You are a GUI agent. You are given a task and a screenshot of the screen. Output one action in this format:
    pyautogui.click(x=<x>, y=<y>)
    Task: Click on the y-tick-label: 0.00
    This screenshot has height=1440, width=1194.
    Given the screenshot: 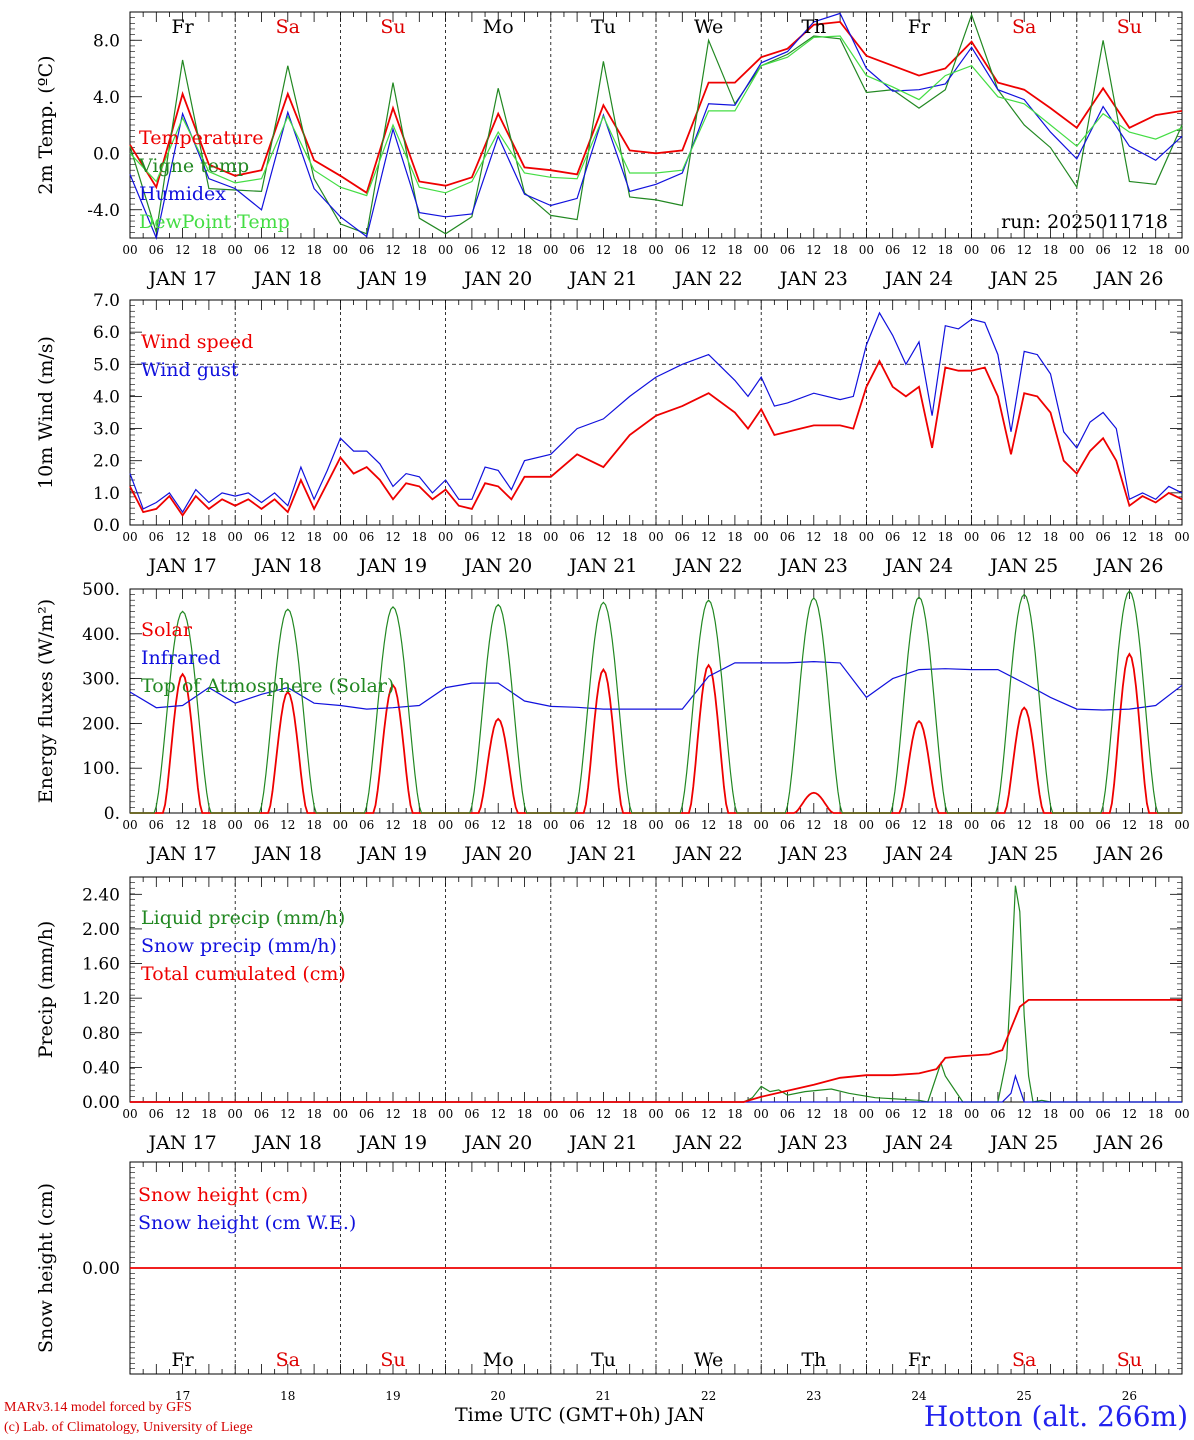 What is the action you would take?
    pyautogui.click(x=101, y=1103)
    